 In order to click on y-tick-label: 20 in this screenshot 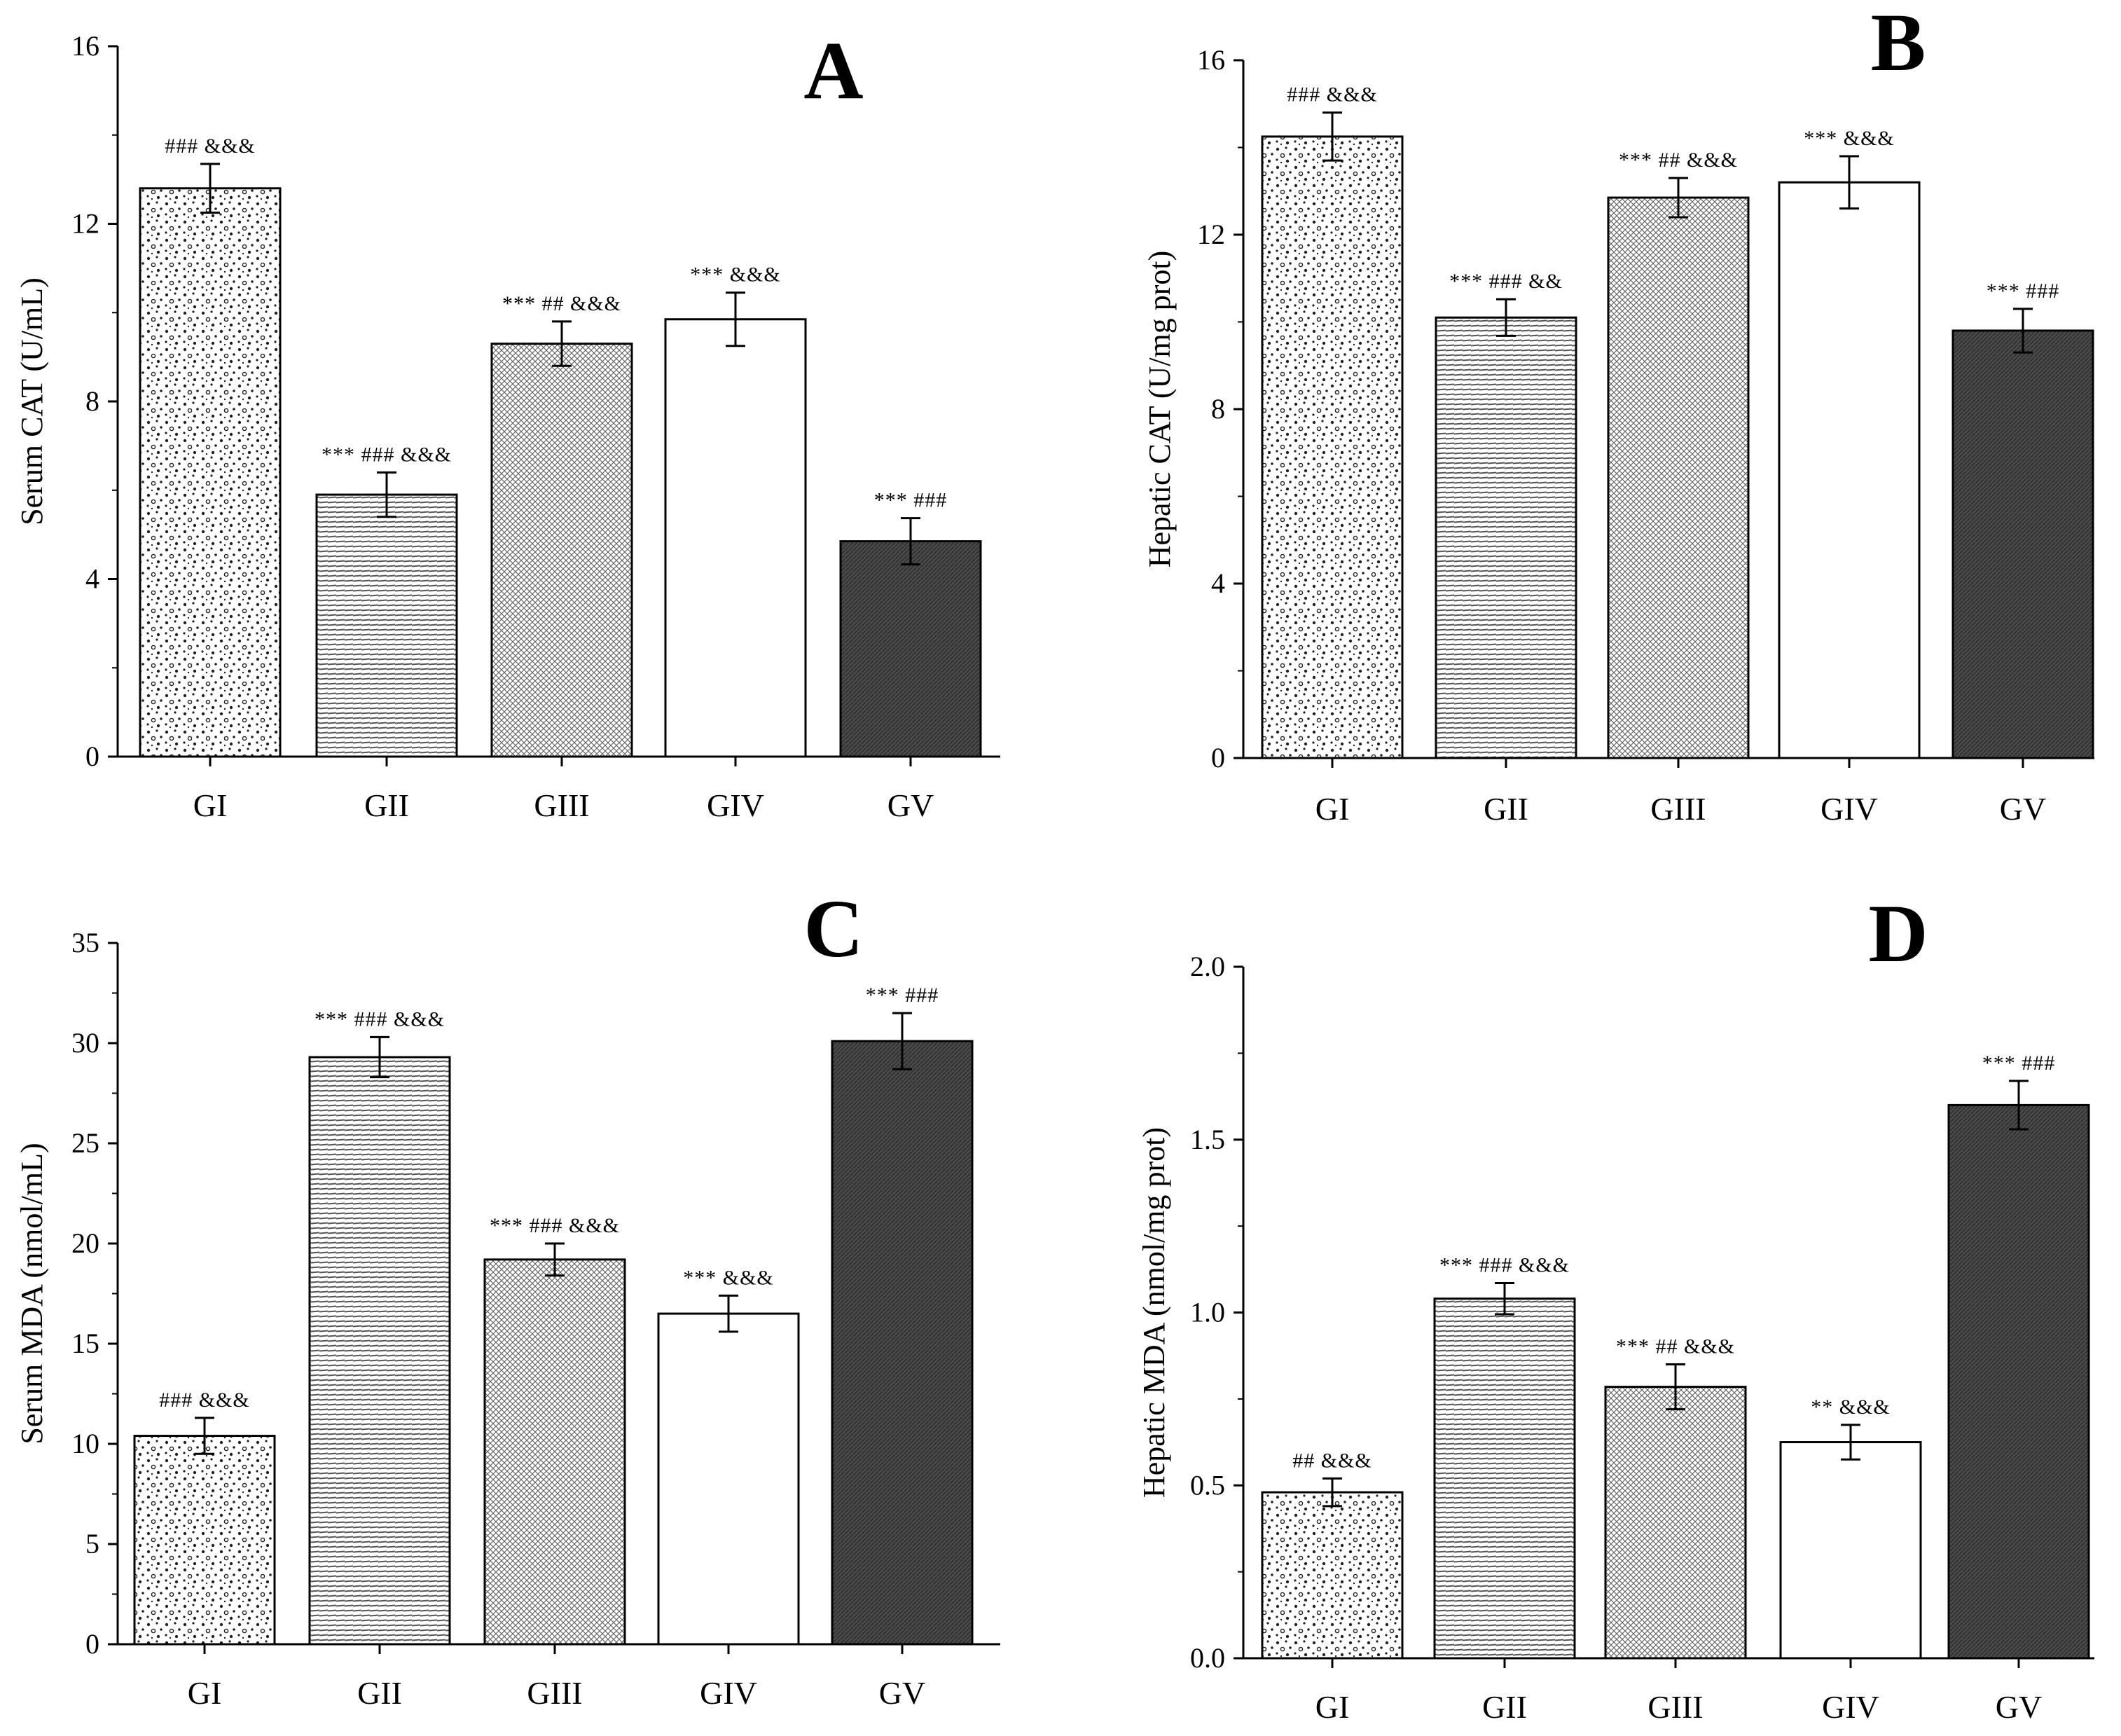, I will do `click(85, 1243)`.